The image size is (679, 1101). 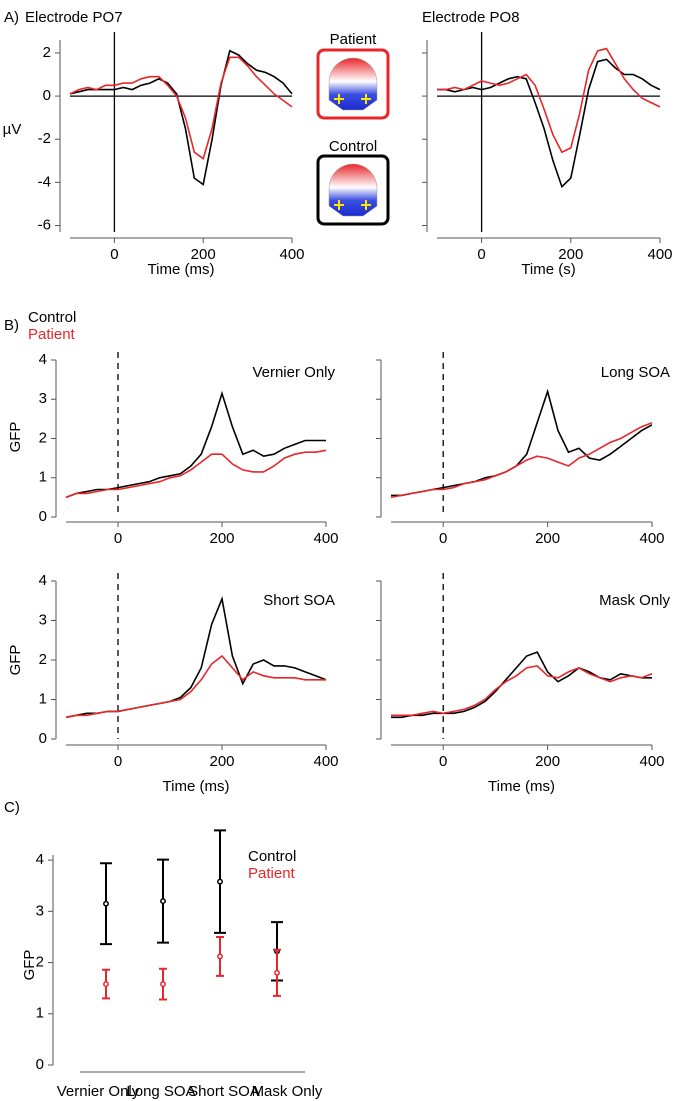 I want to click on chart-title: Electrode PO8, so click(x=471, y=17).